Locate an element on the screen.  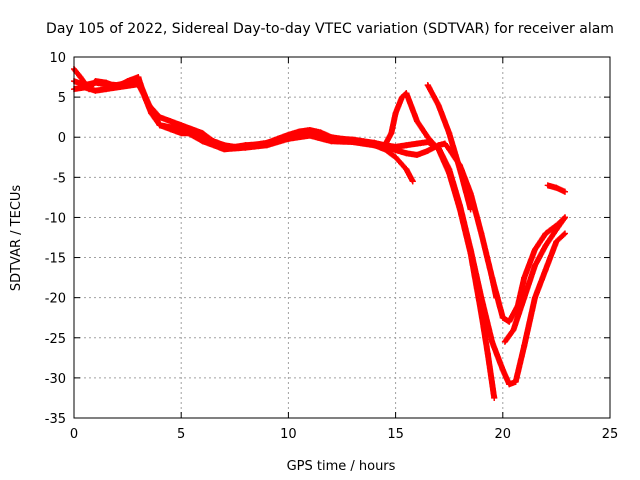
y-tick-label: -5 is located at coordinates (59, 178).